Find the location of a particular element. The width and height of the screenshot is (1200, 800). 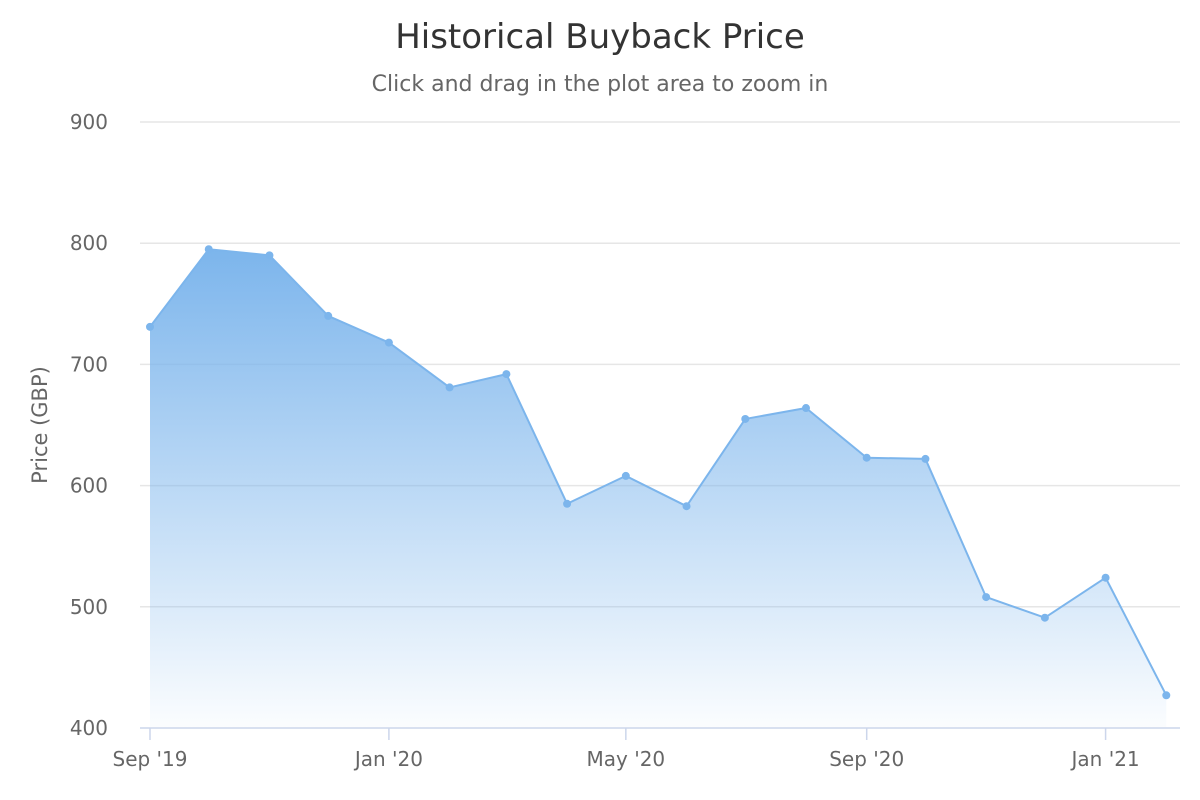

y-axis-label: Price (GBP) is located at coordinates (40, 425).